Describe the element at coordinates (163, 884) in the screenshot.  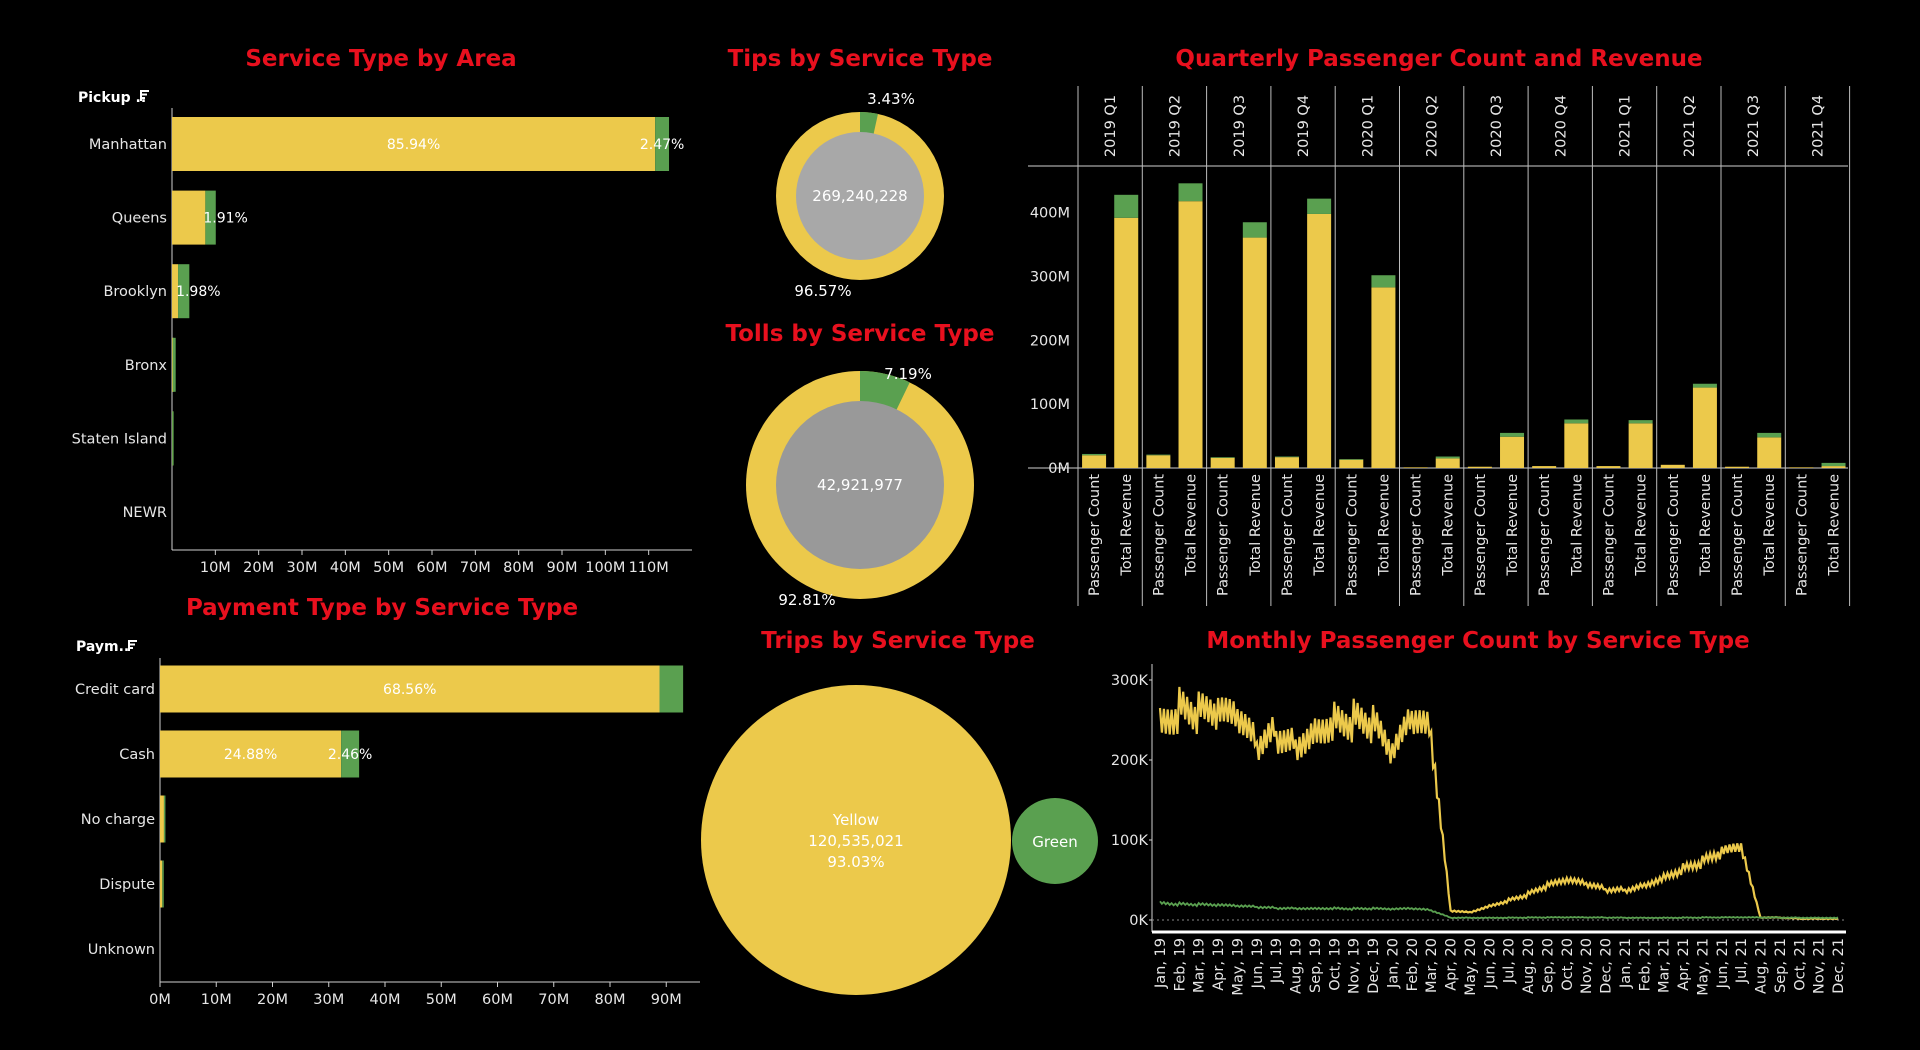
I see `bar-green` at that location.